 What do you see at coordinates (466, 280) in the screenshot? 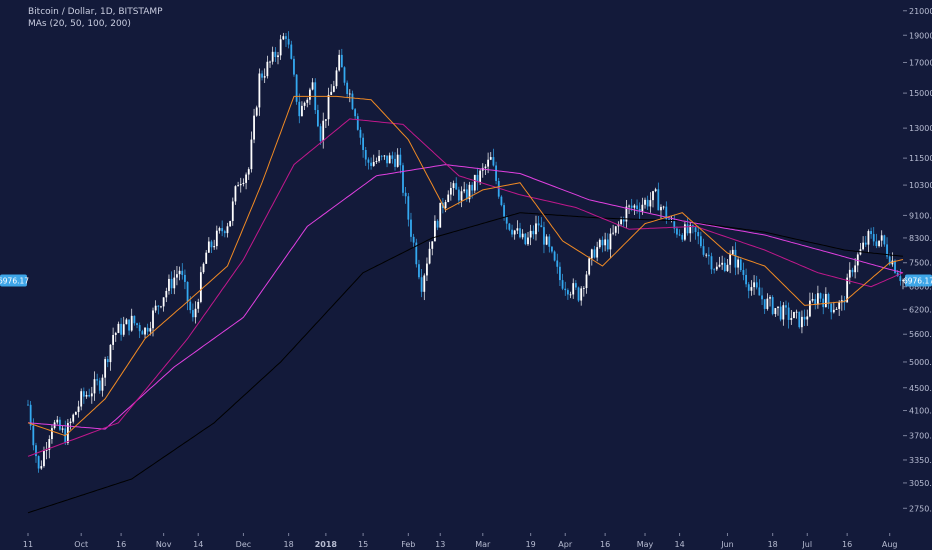
I see `price-badges: 6976.17 6976.17` at bounding box center [466, 280].